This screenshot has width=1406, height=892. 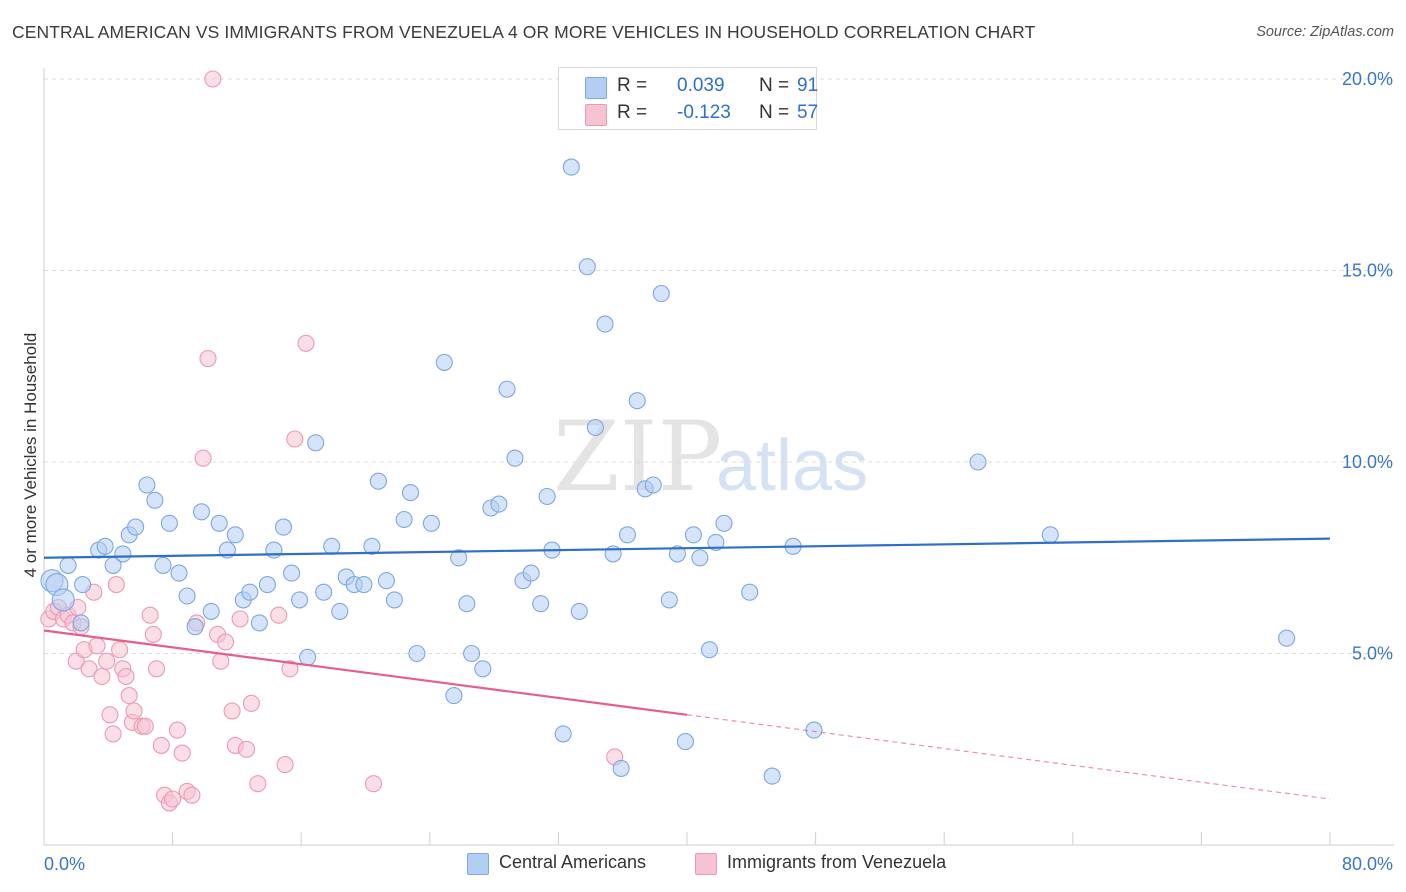 What do you see at coordinates (1367, 864) in the screenshot?
I see `x-tick-label: 80.0%` at bounding box center [1367, 864].